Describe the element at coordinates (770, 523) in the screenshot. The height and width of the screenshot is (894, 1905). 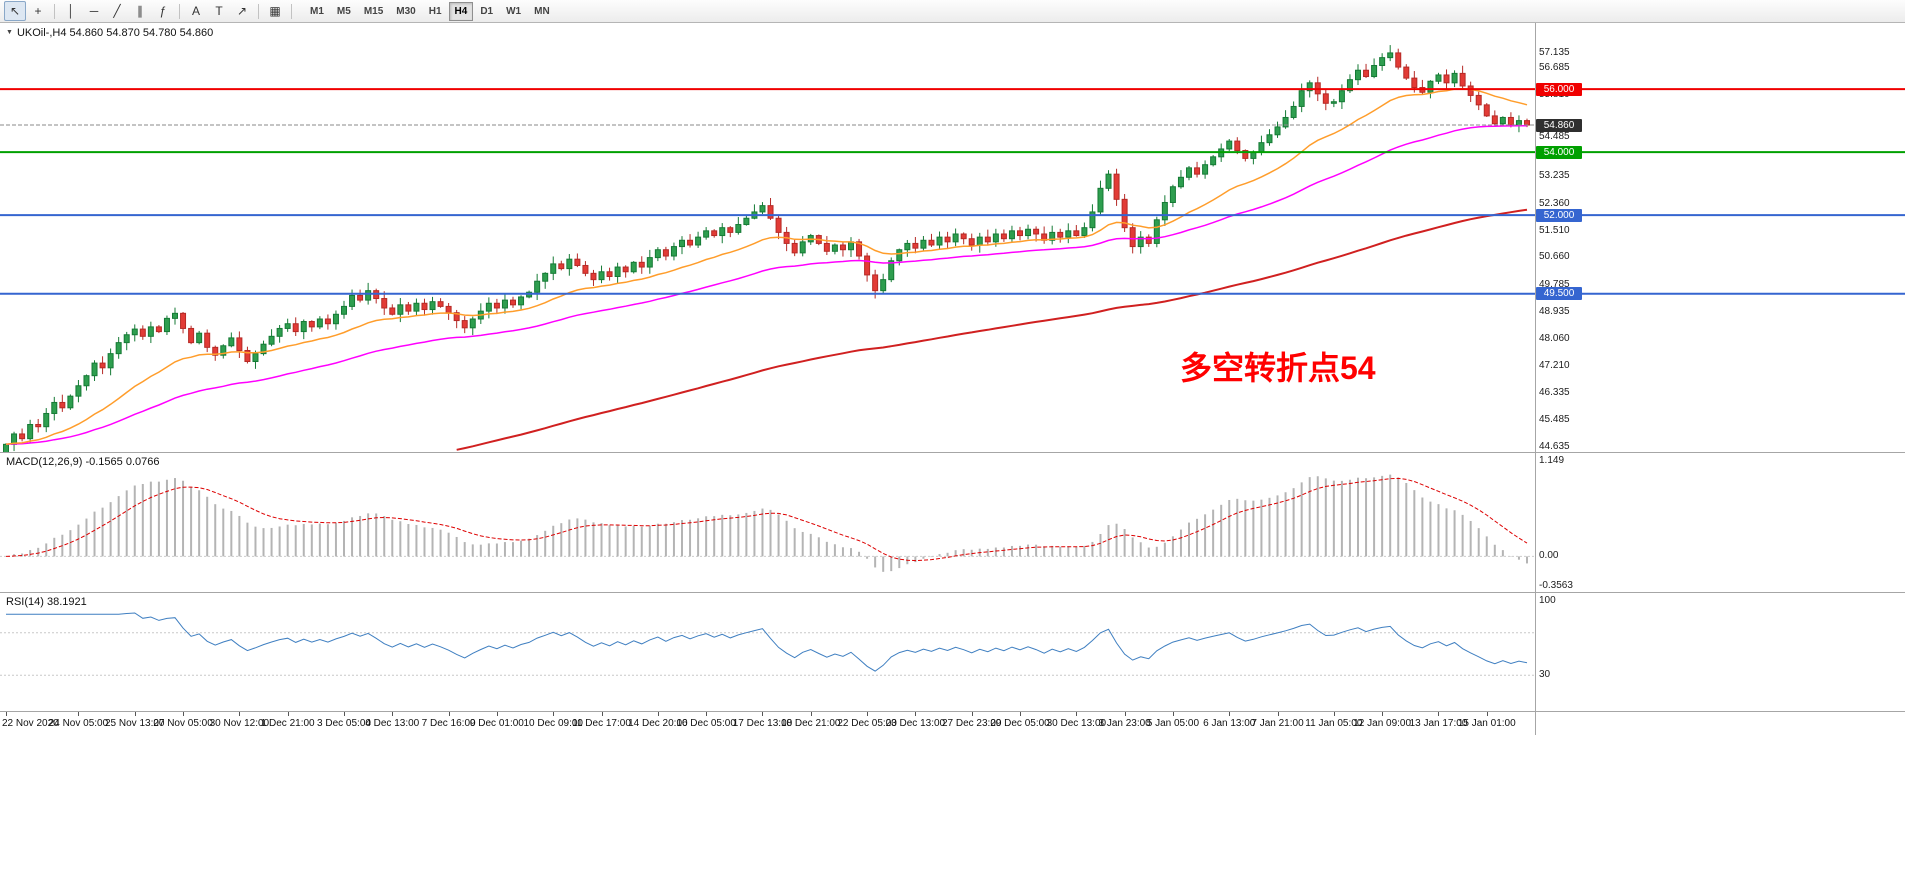
I see `macd-histogram` at that location.